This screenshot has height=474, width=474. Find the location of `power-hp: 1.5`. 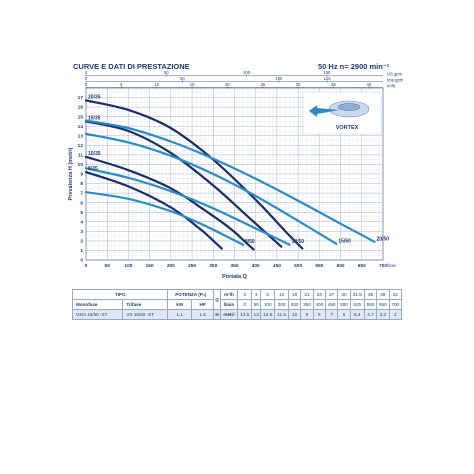

power-hp: 1.5 is located at coordinates (203, 314).